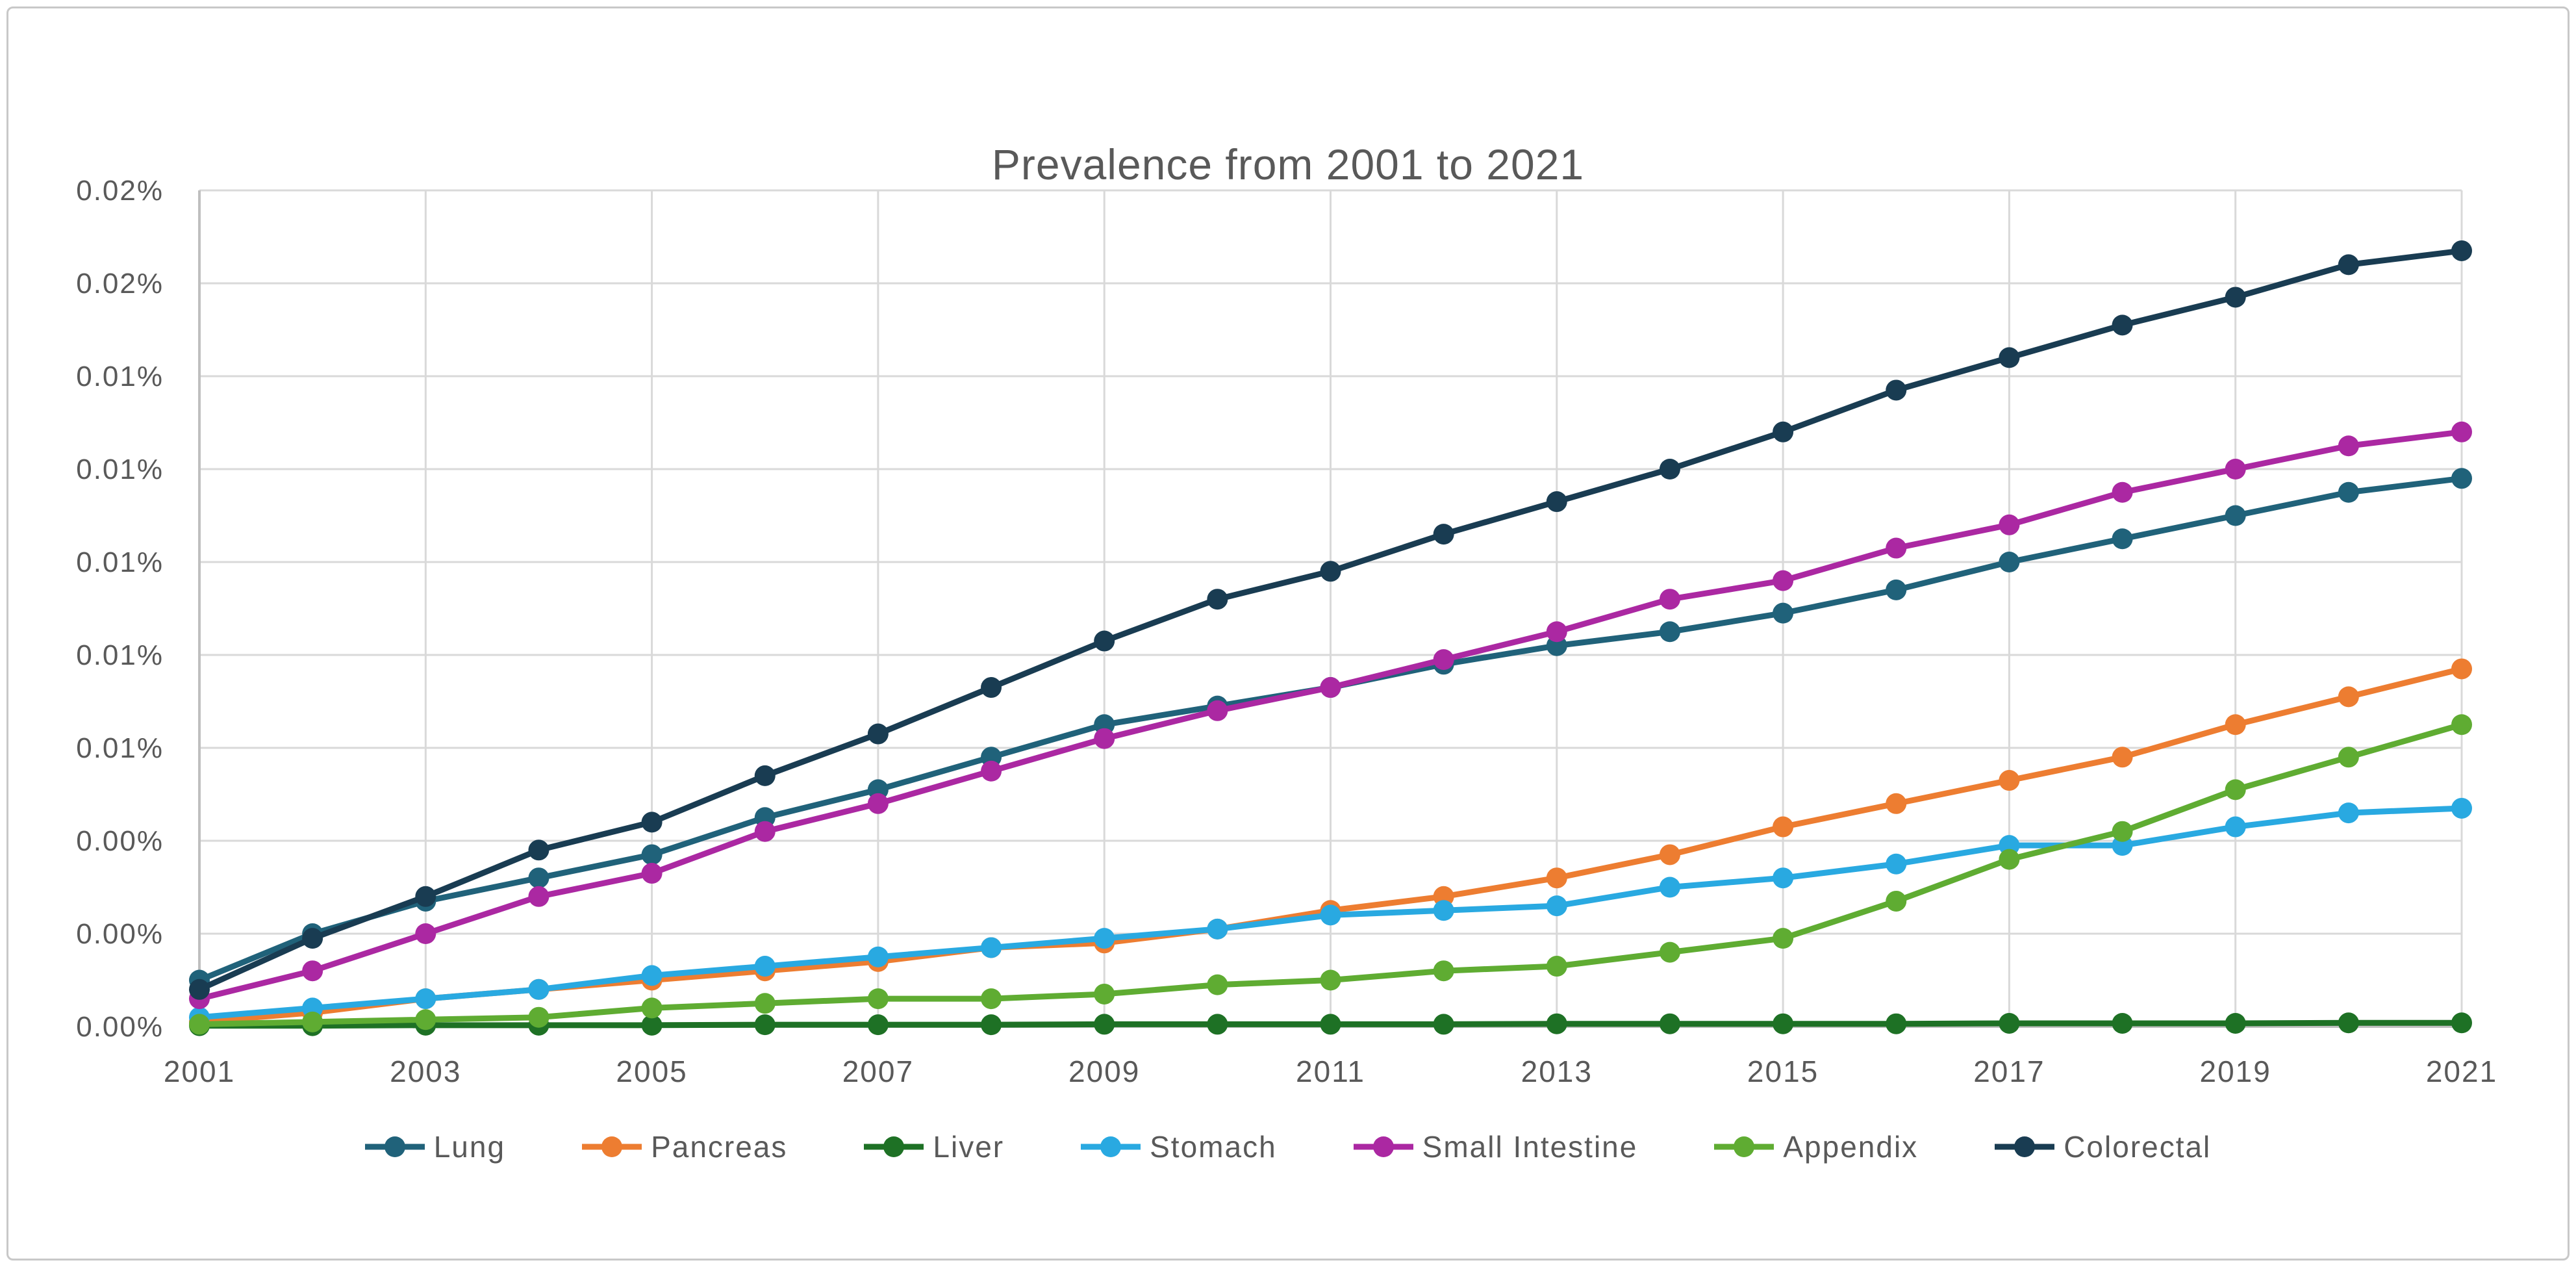  Describe the element at coordinates (1851, 1147) in the screenshot. I see `legend-label: Appendix` at that location.